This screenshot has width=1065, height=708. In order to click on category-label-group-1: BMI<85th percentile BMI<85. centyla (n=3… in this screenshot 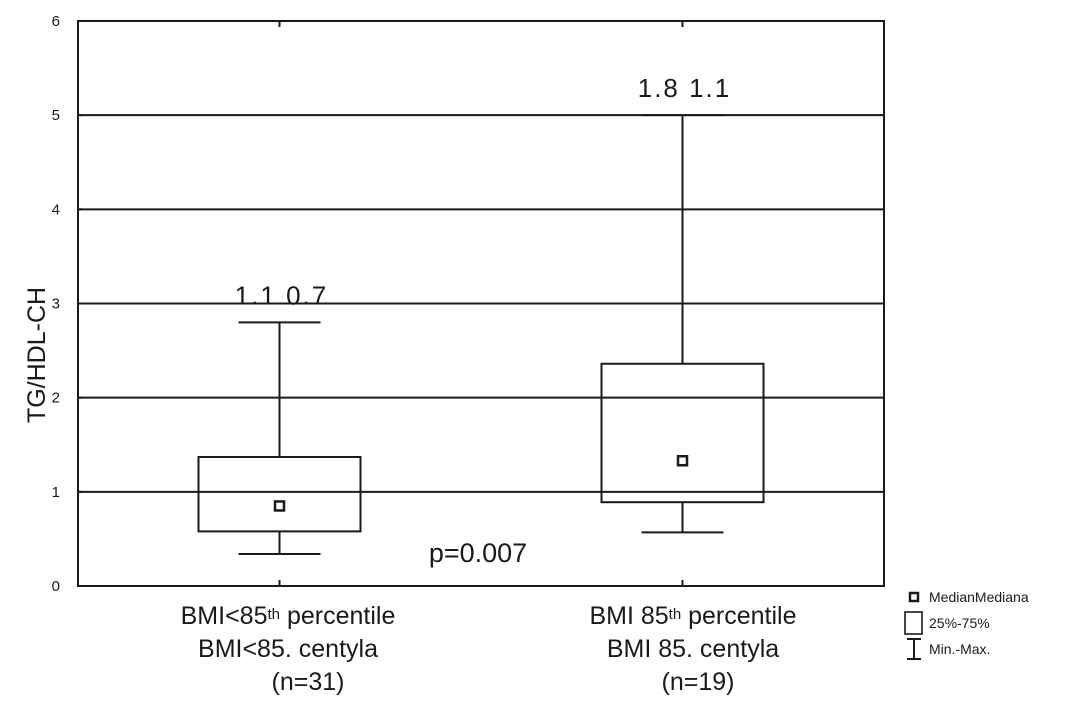, I will do `click(288, 649)`.